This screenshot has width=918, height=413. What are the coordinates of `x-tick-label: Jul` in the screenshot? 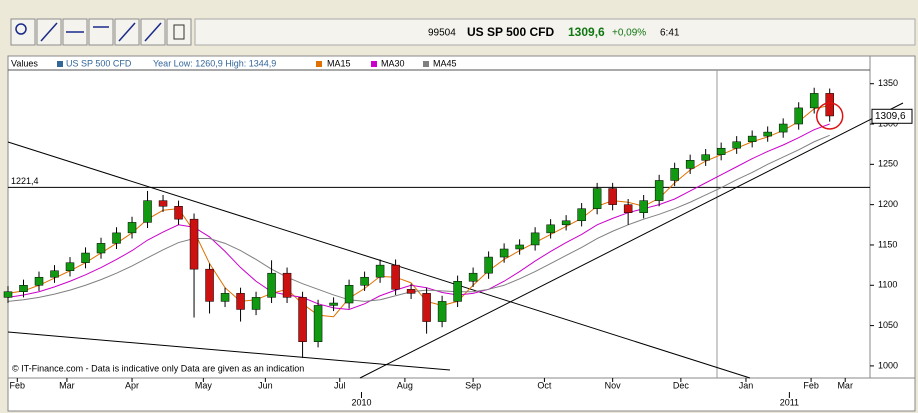 It's located at (340, 385).